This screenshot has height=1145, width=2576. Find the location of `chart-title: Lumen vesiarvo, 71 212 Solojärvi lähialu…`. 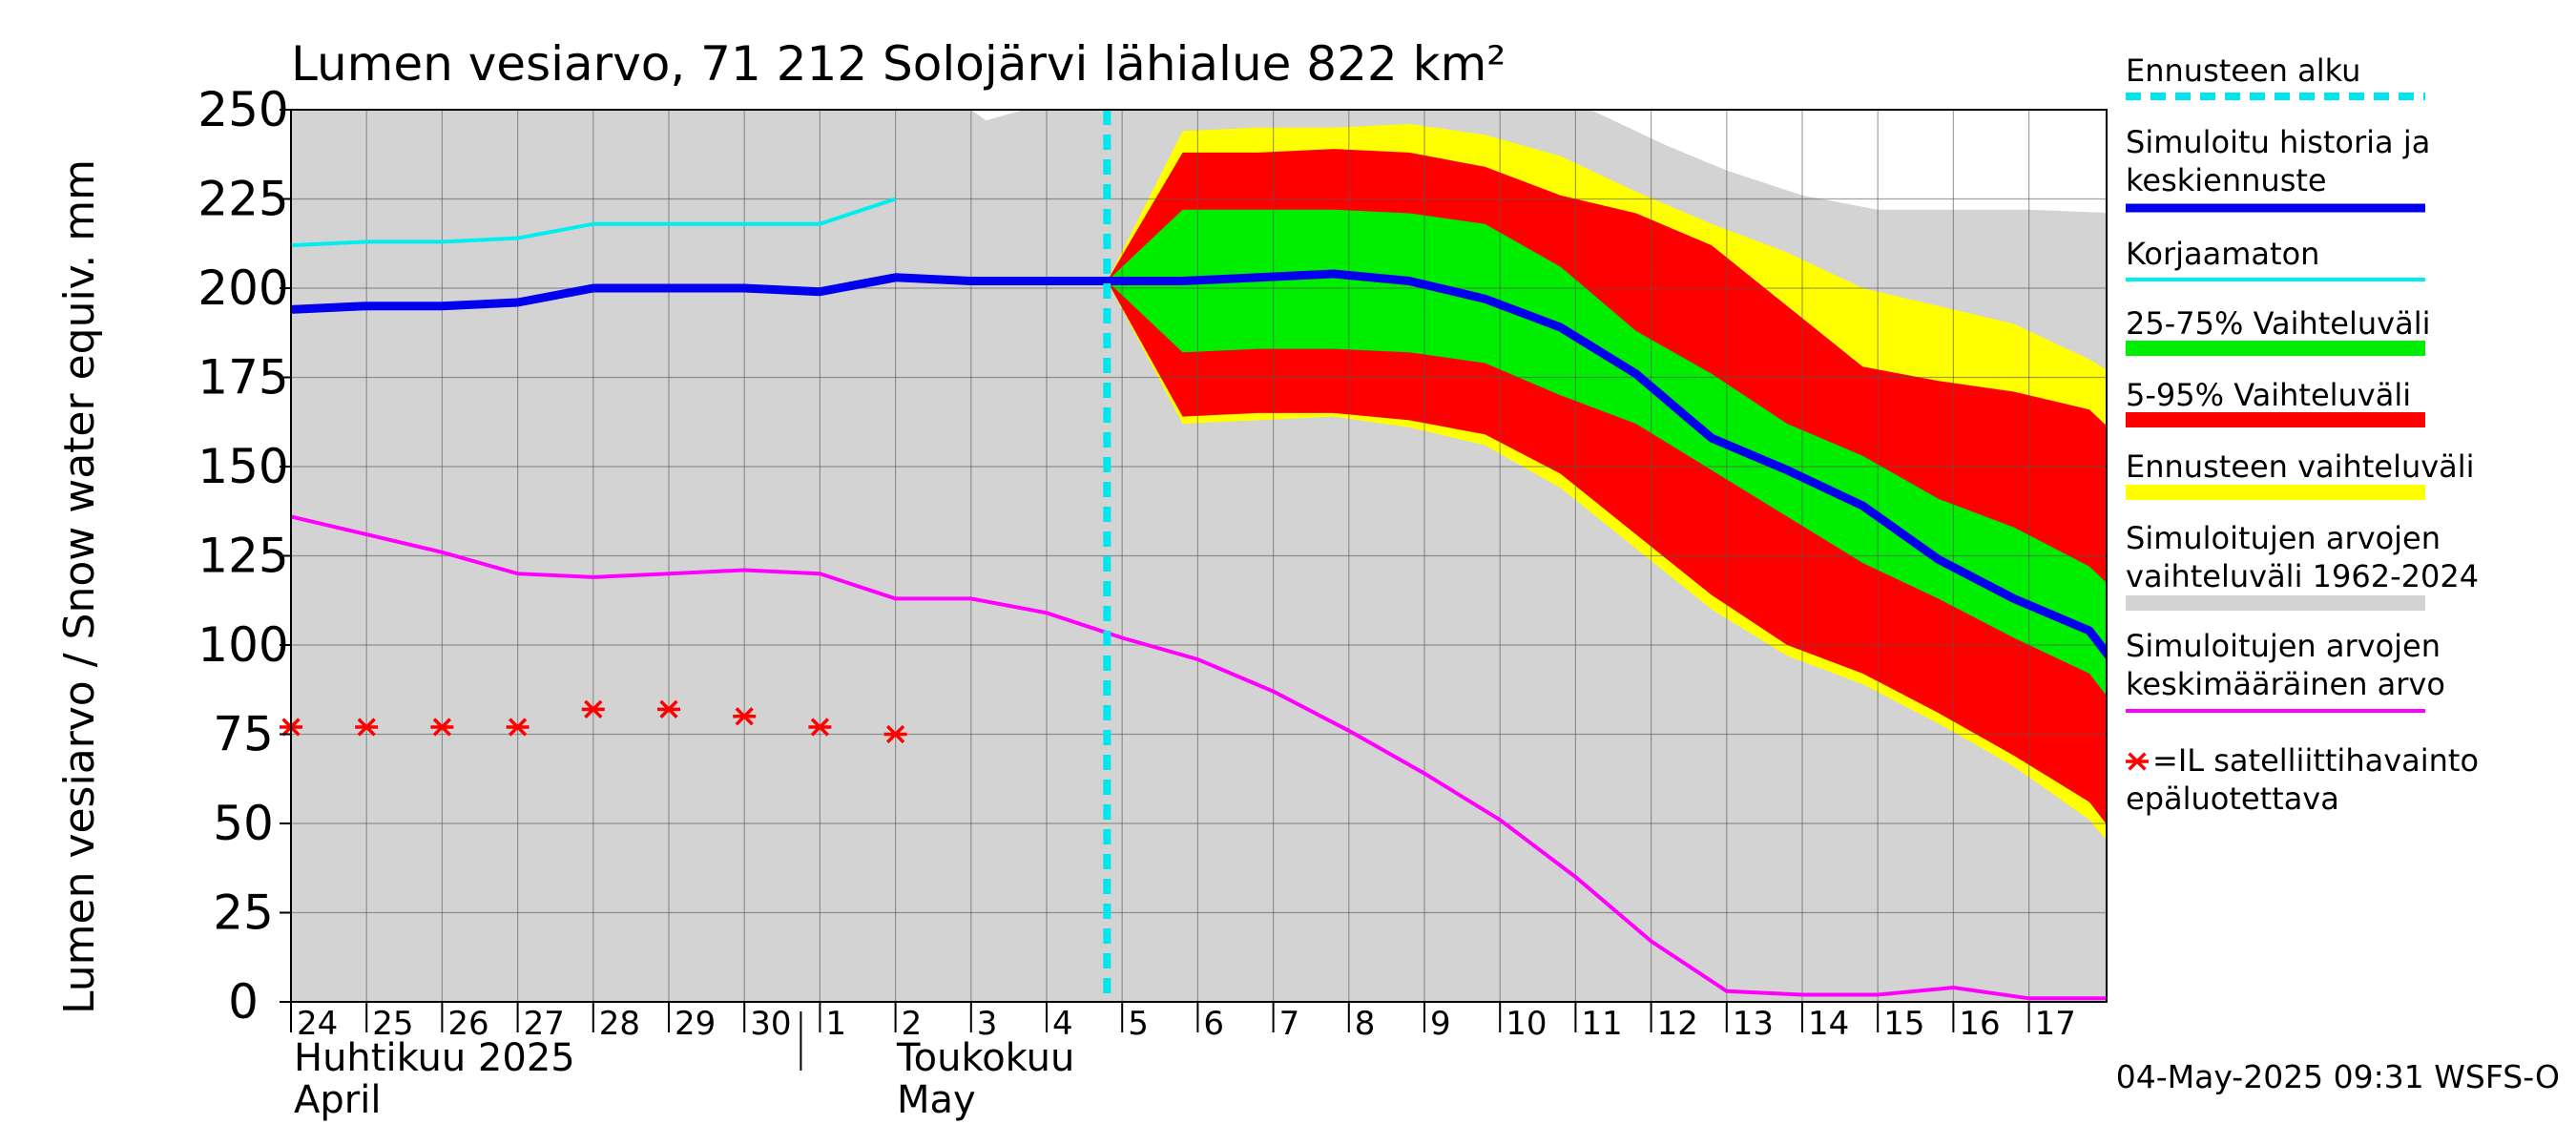

chart-title: Lumen vesiarvo, 71 212 Solojärvi lähialu… is located at coordinates (898, 64).